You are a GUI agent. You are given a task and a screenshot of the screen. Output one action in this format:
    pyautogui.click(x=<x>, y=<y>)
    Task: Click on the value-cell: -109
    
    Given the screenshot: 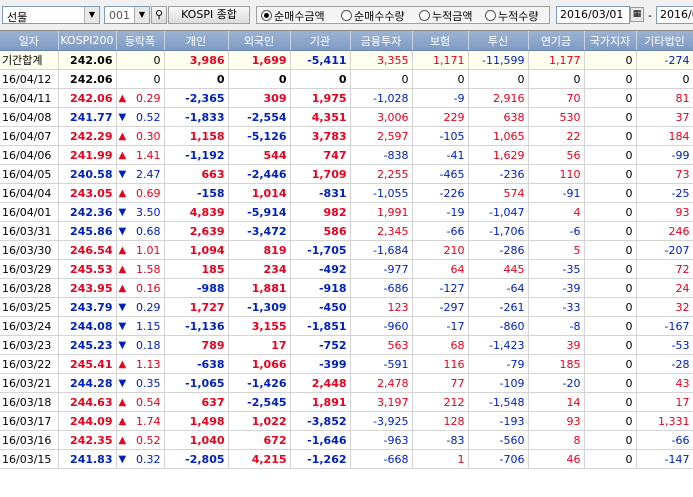 What is the action you would take?
    pyautogui.click(x=498, y=383)
    